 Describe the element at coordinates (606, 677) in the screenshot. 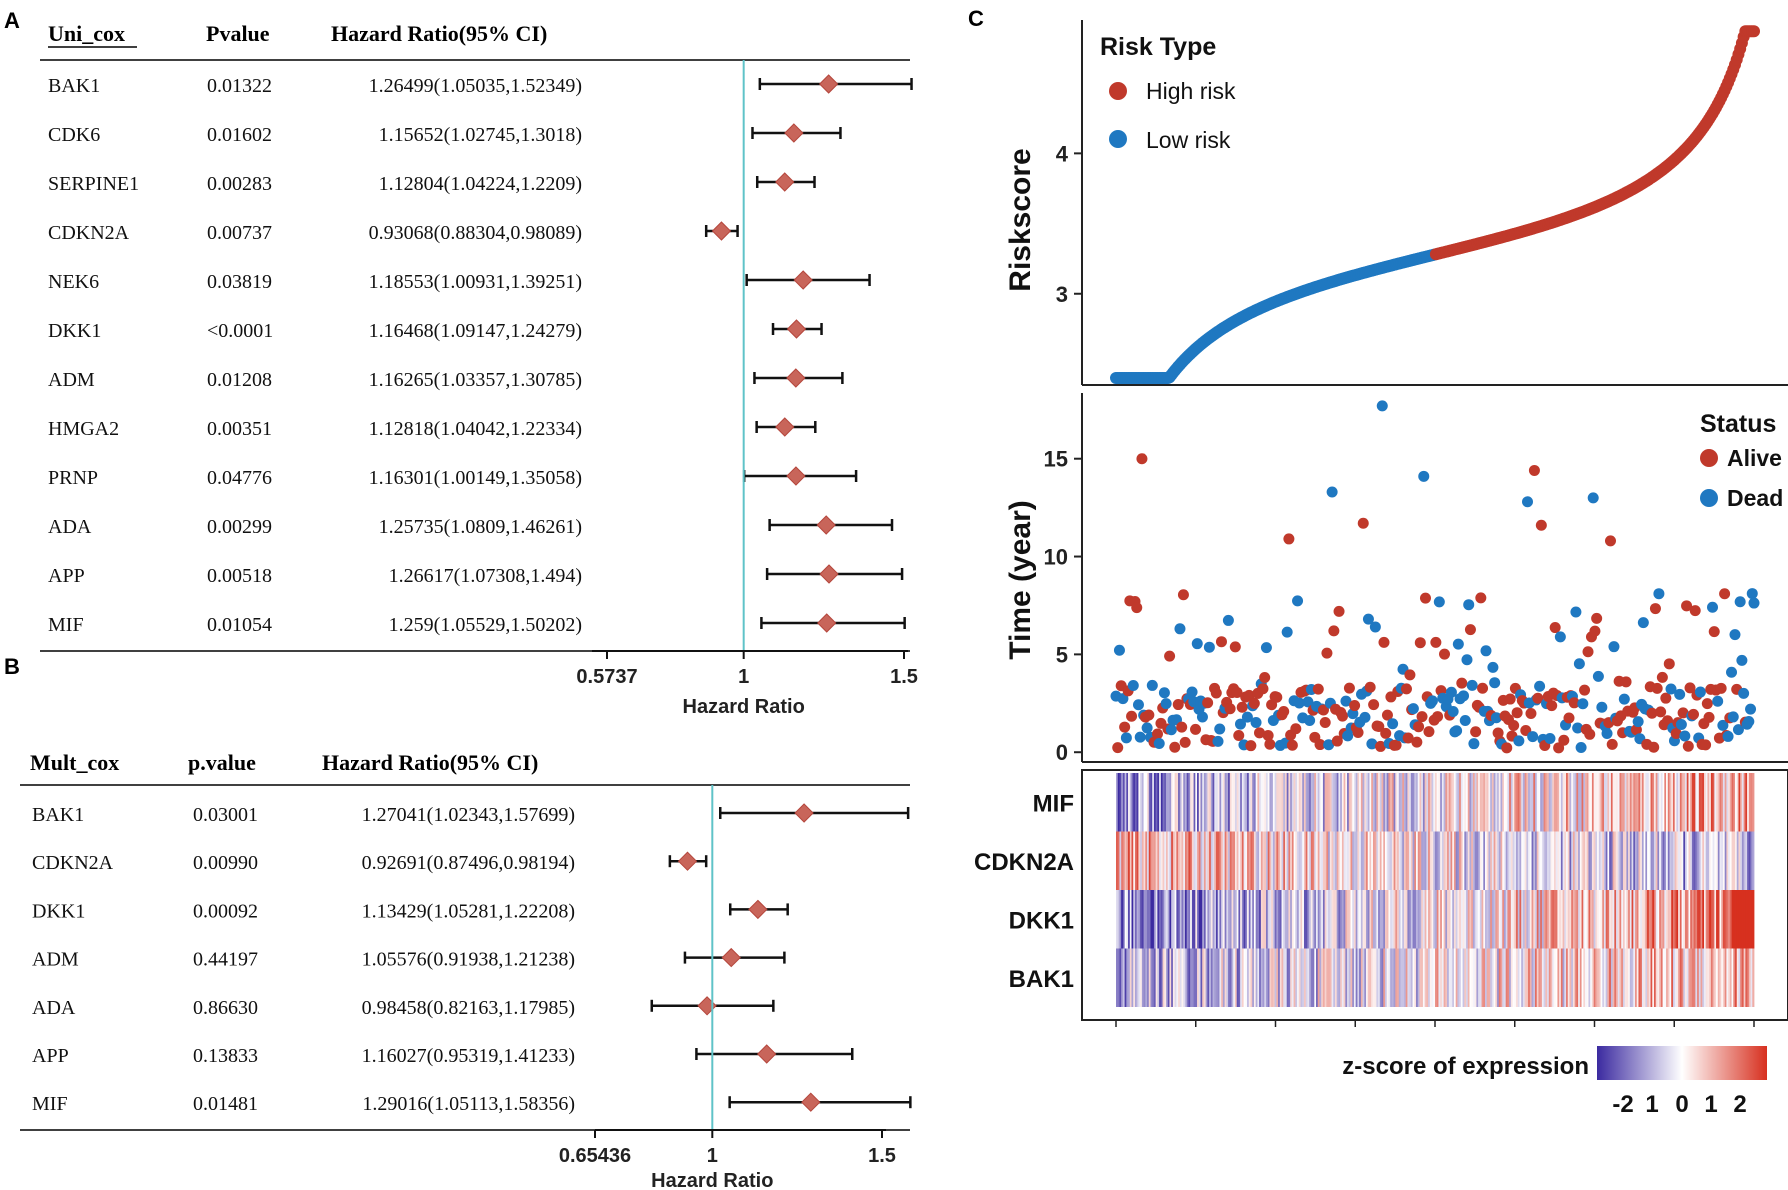

I see `x-tick-label: 0.5737` at that location.